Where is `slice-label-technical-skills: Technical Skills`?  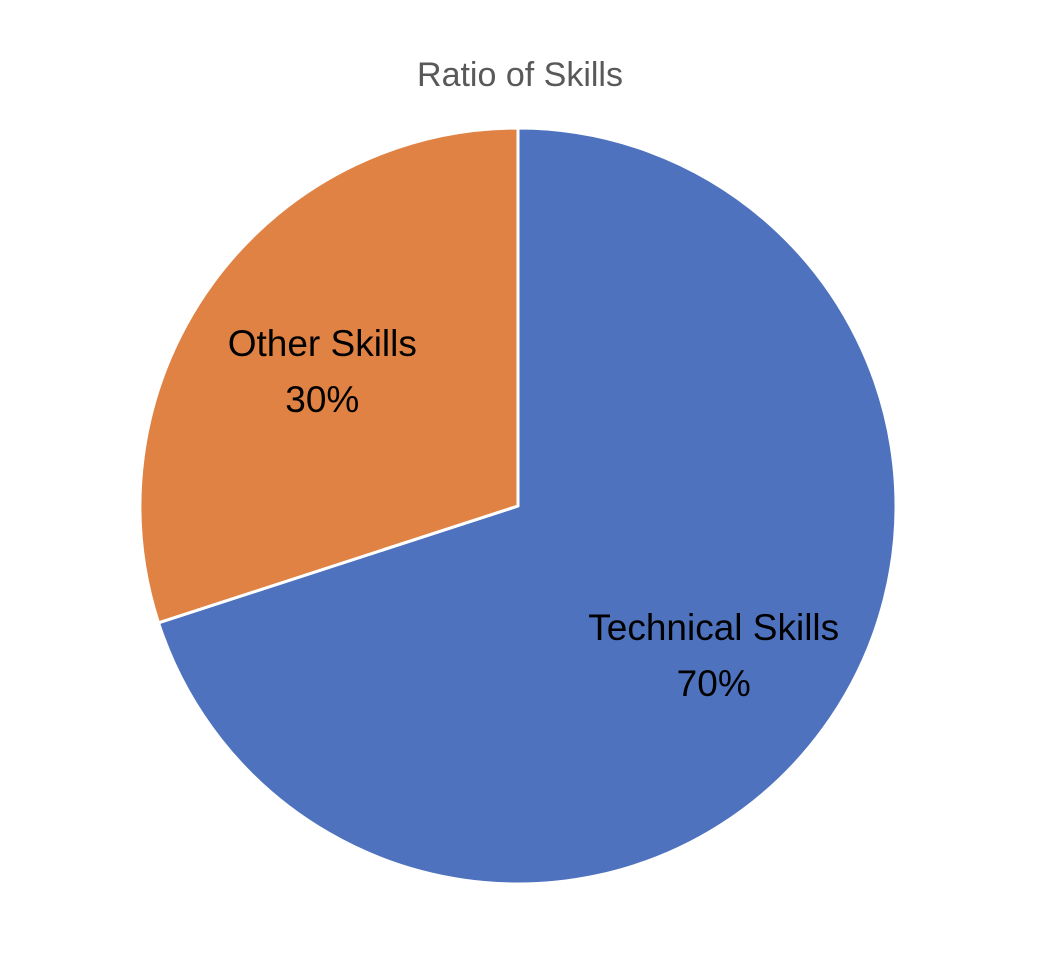 slice-label-technical-skills: Technical Skills is located at coordinates (713, 627).